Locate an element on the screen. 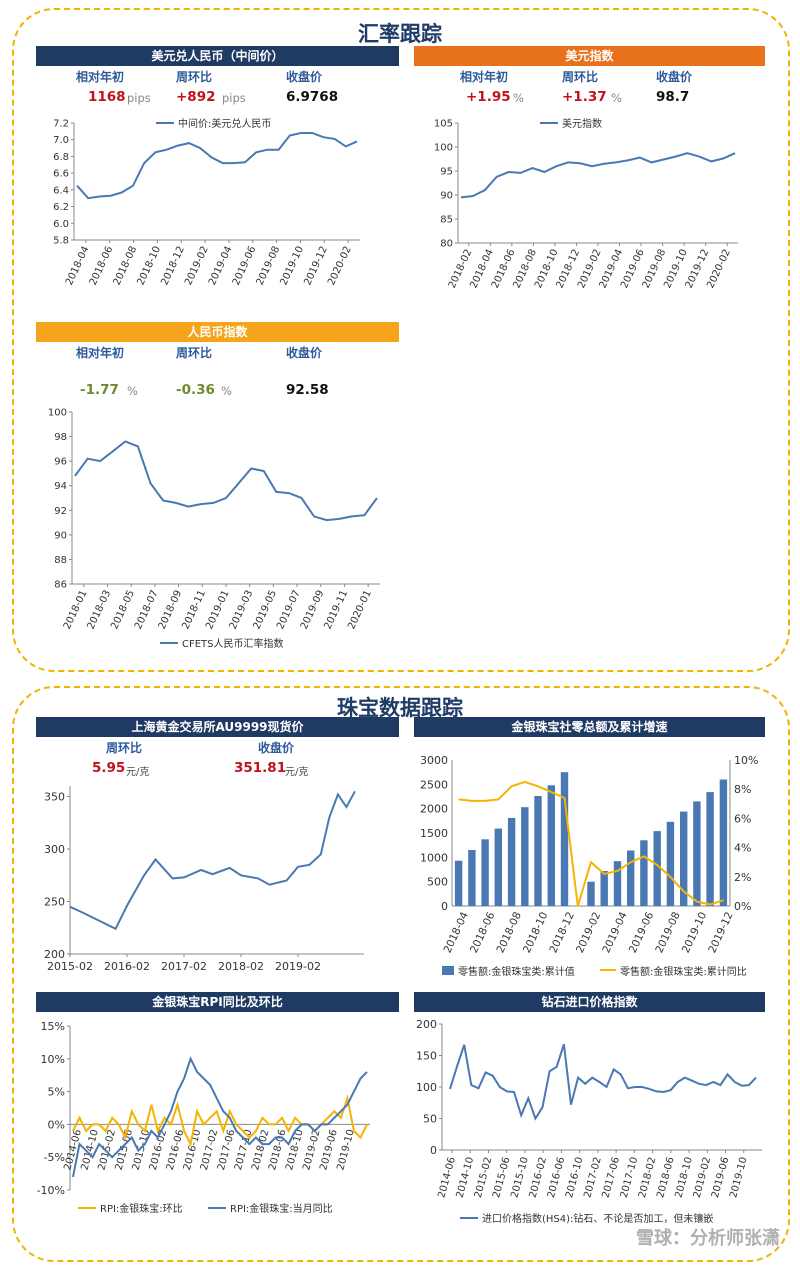 This screenshot has height=1268, width=800. x-tick-label: 2019-04 is located at coordinates (615, 932).